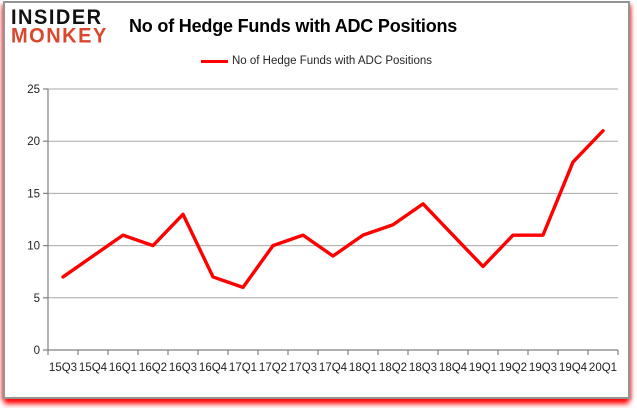 Image resolution: width=637 pixels, height=408 pixels. What do you see at coordinates (123, 368) in the screenshot?
I see `x-axis-tick-label: 16Q1` at bounding box center [123, 368].